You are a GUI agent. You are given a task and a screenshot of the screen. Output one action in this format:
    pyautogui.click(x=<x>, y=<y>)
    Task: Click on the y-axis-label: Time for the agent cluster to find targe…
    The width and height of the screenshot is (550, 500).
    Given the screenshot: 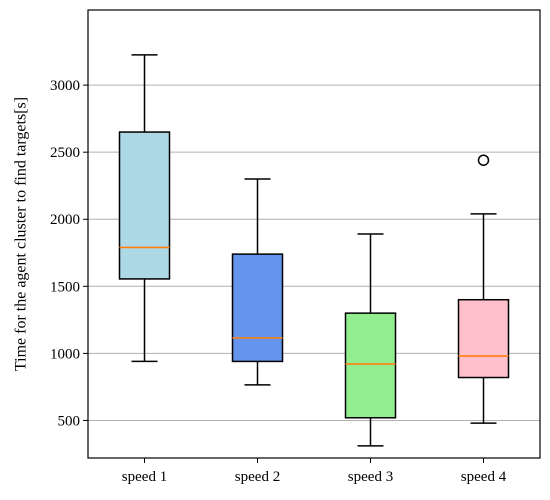 What is the action you would take?
    pyautogui.click(x=21, y=234)
    